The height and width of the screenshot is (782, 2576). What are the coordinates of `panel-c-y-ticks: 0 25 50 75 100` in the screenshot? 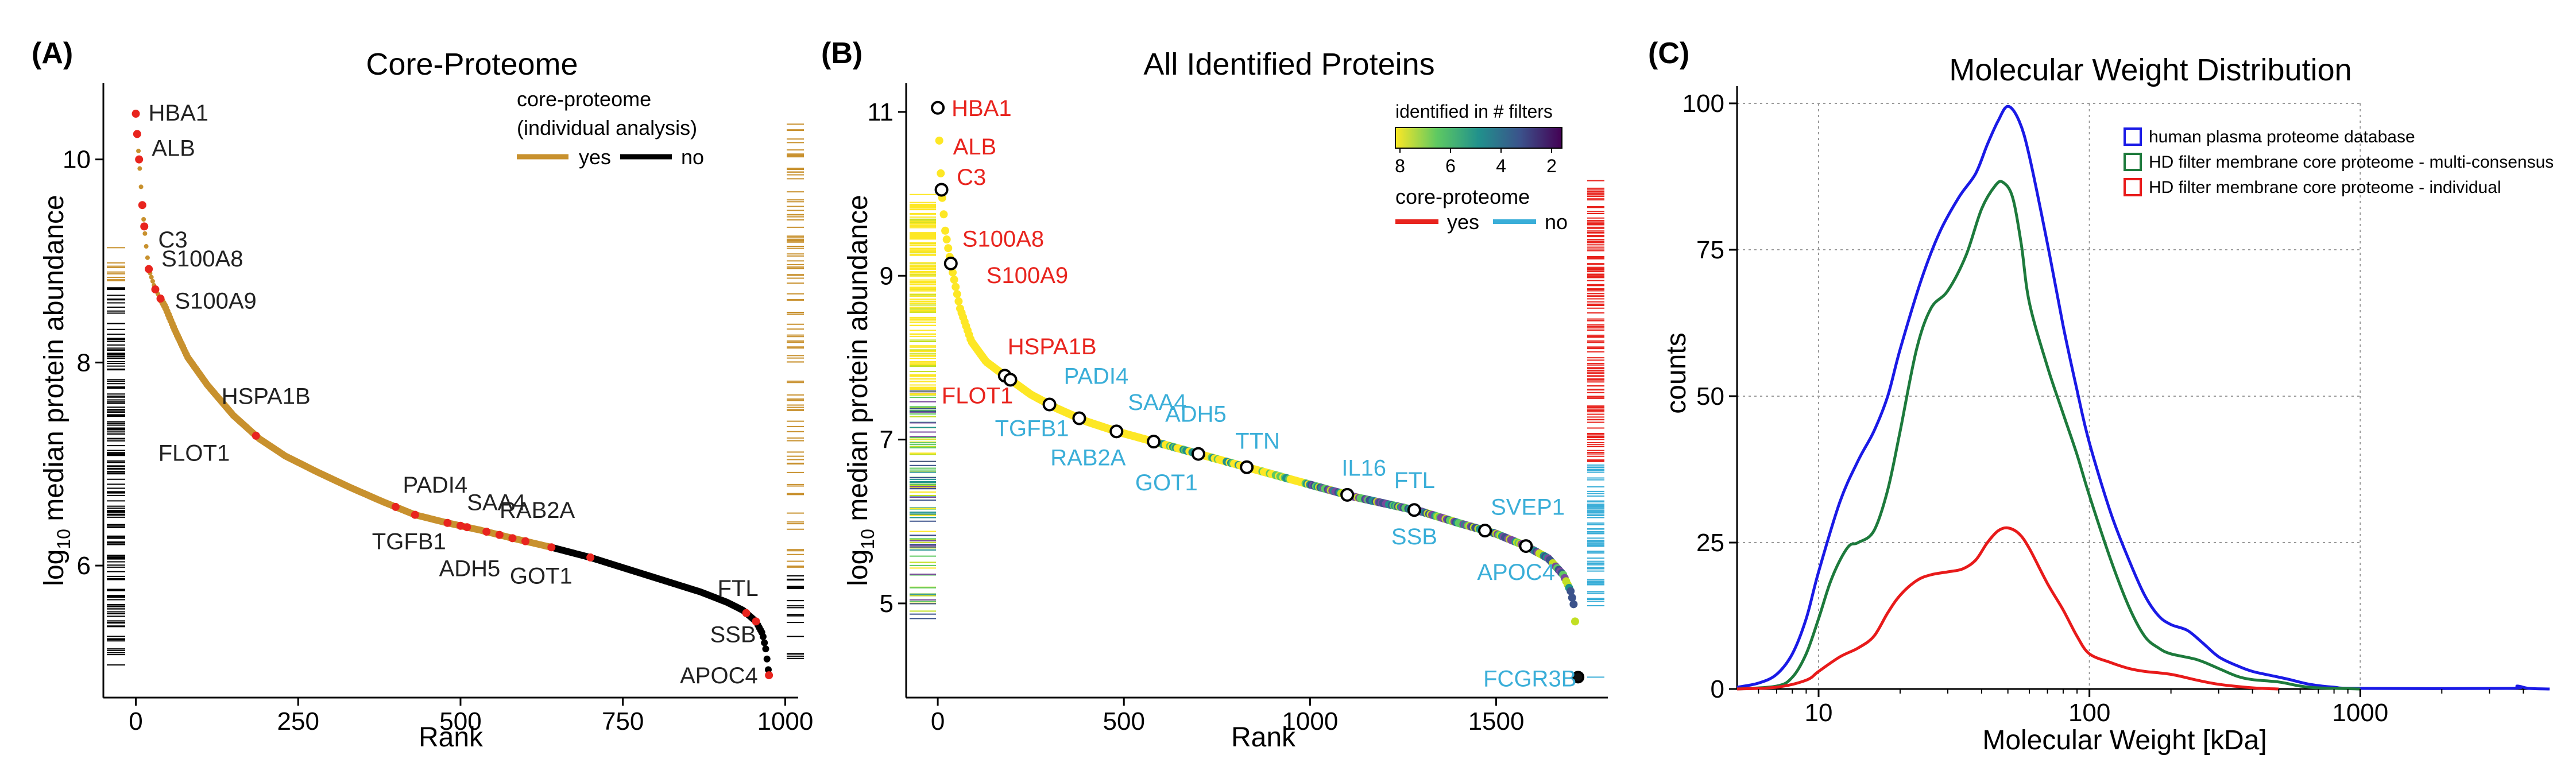 It's located at (1709, 396).